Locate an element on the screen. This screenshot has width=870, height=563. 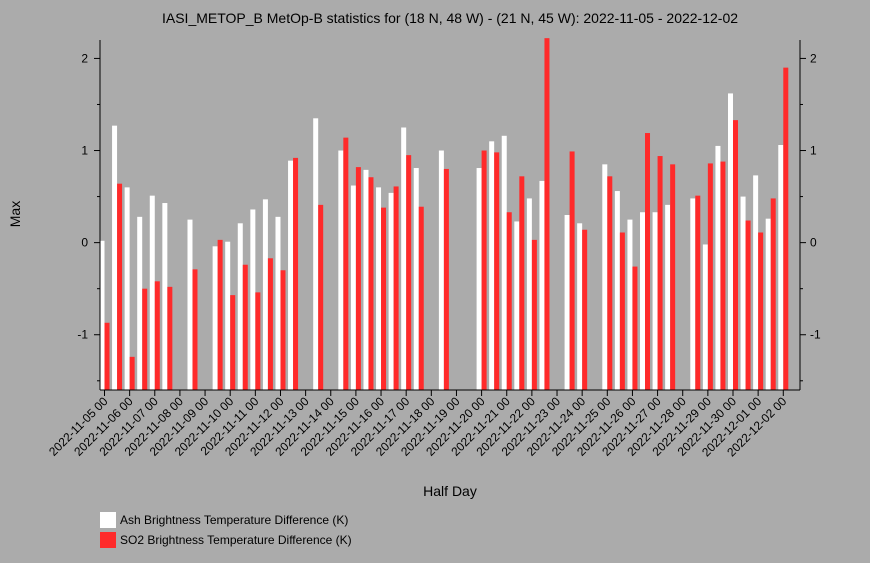
y-tick-label-right: 2 is located at coordinates (813, 58).